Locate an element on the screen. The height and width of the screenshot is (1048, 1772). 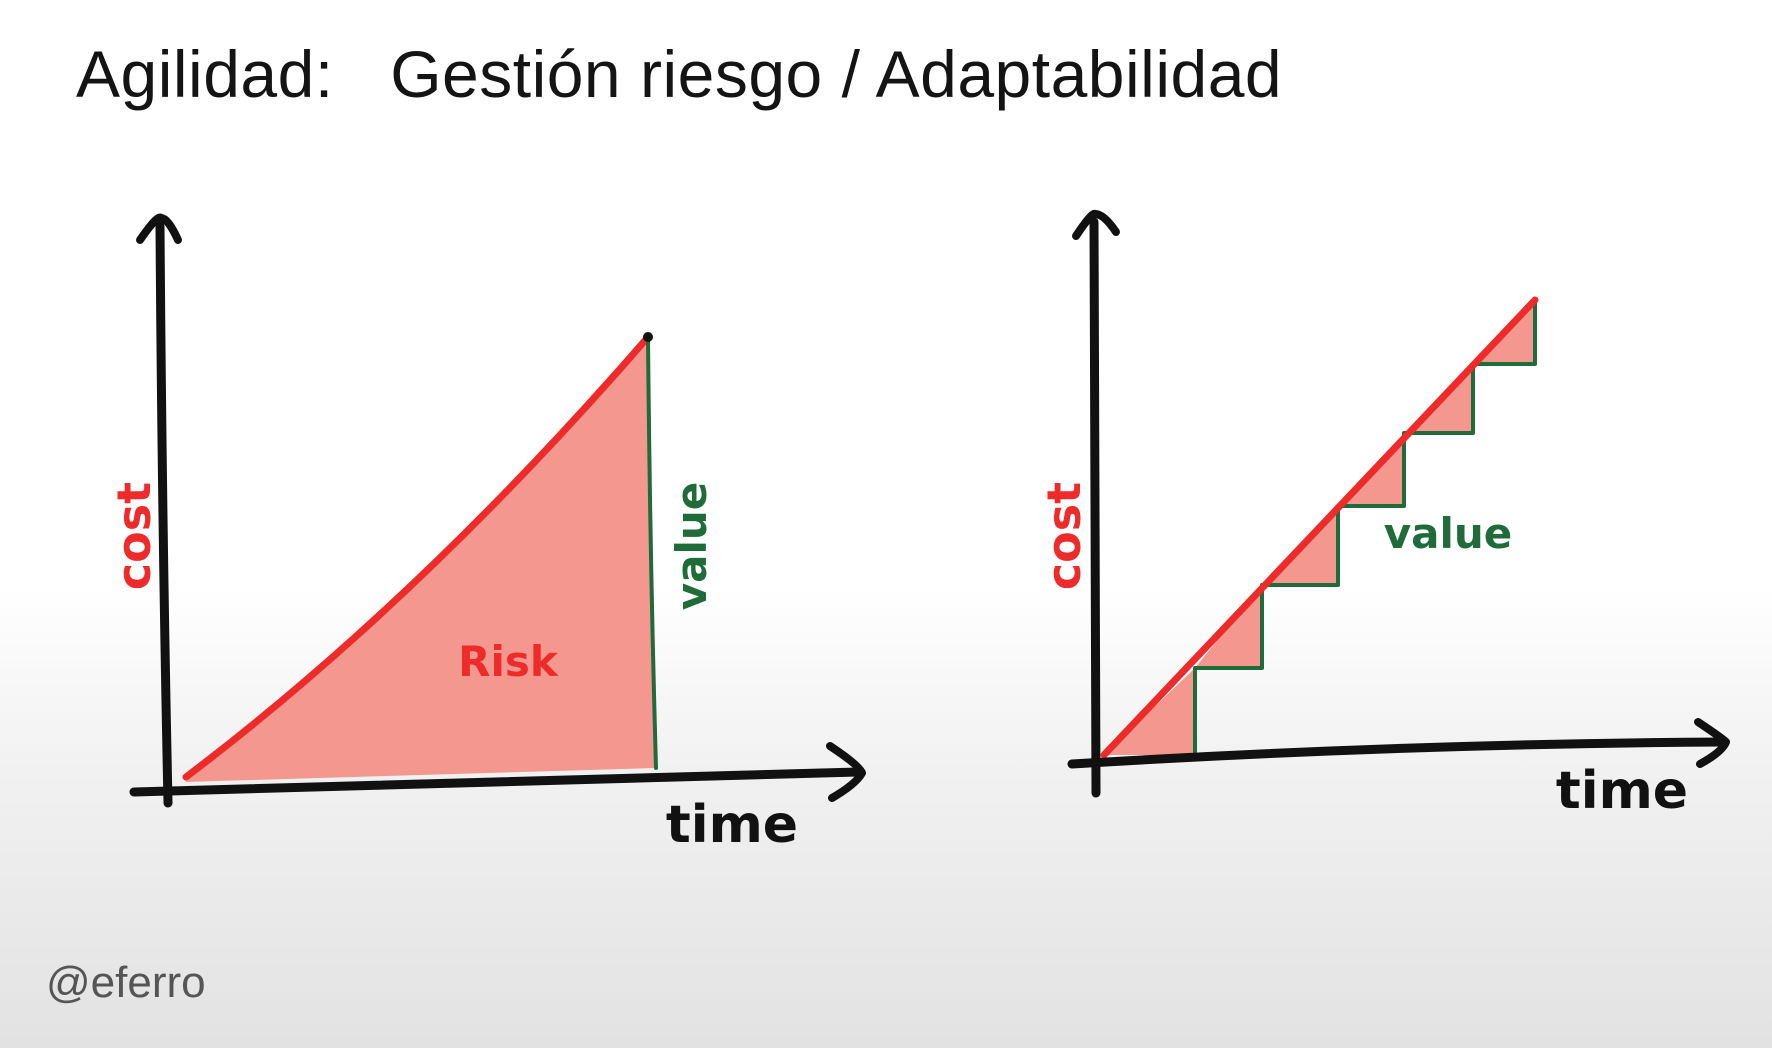
x-axis-arrowhead is located at coordinates (846, 772).